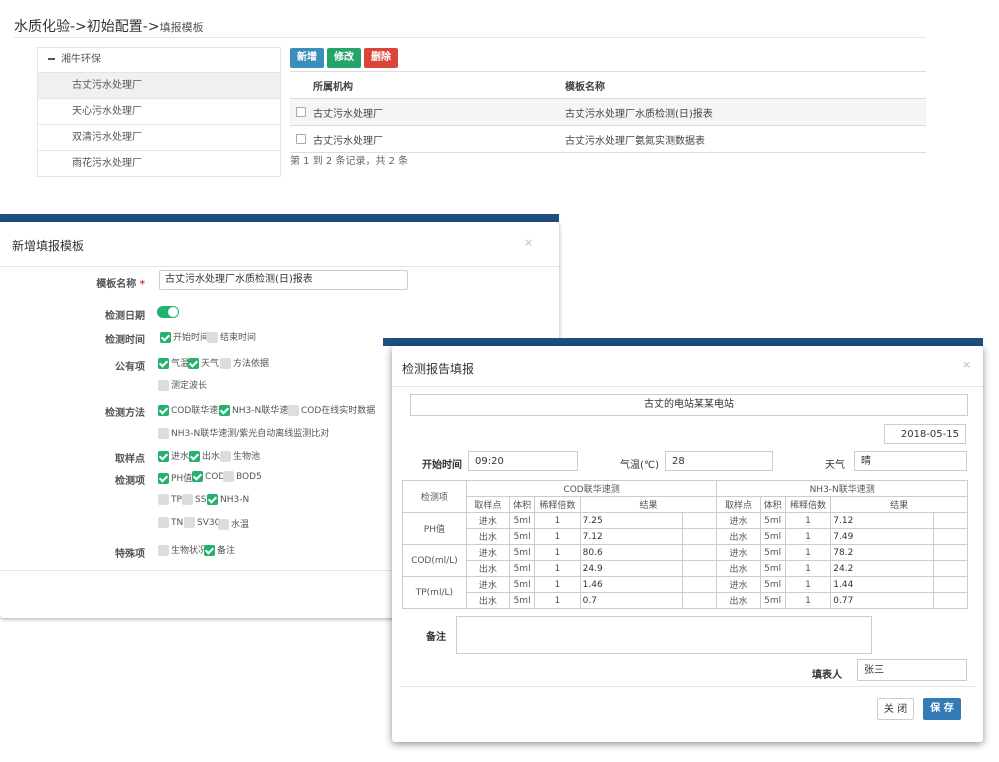 The height and width of the screenshot is (762, 999). What do you see at coordinates (244, 362) in the screenshot?
I see `opt-method-basis: 方法依据` at bounding box center [244, 362].